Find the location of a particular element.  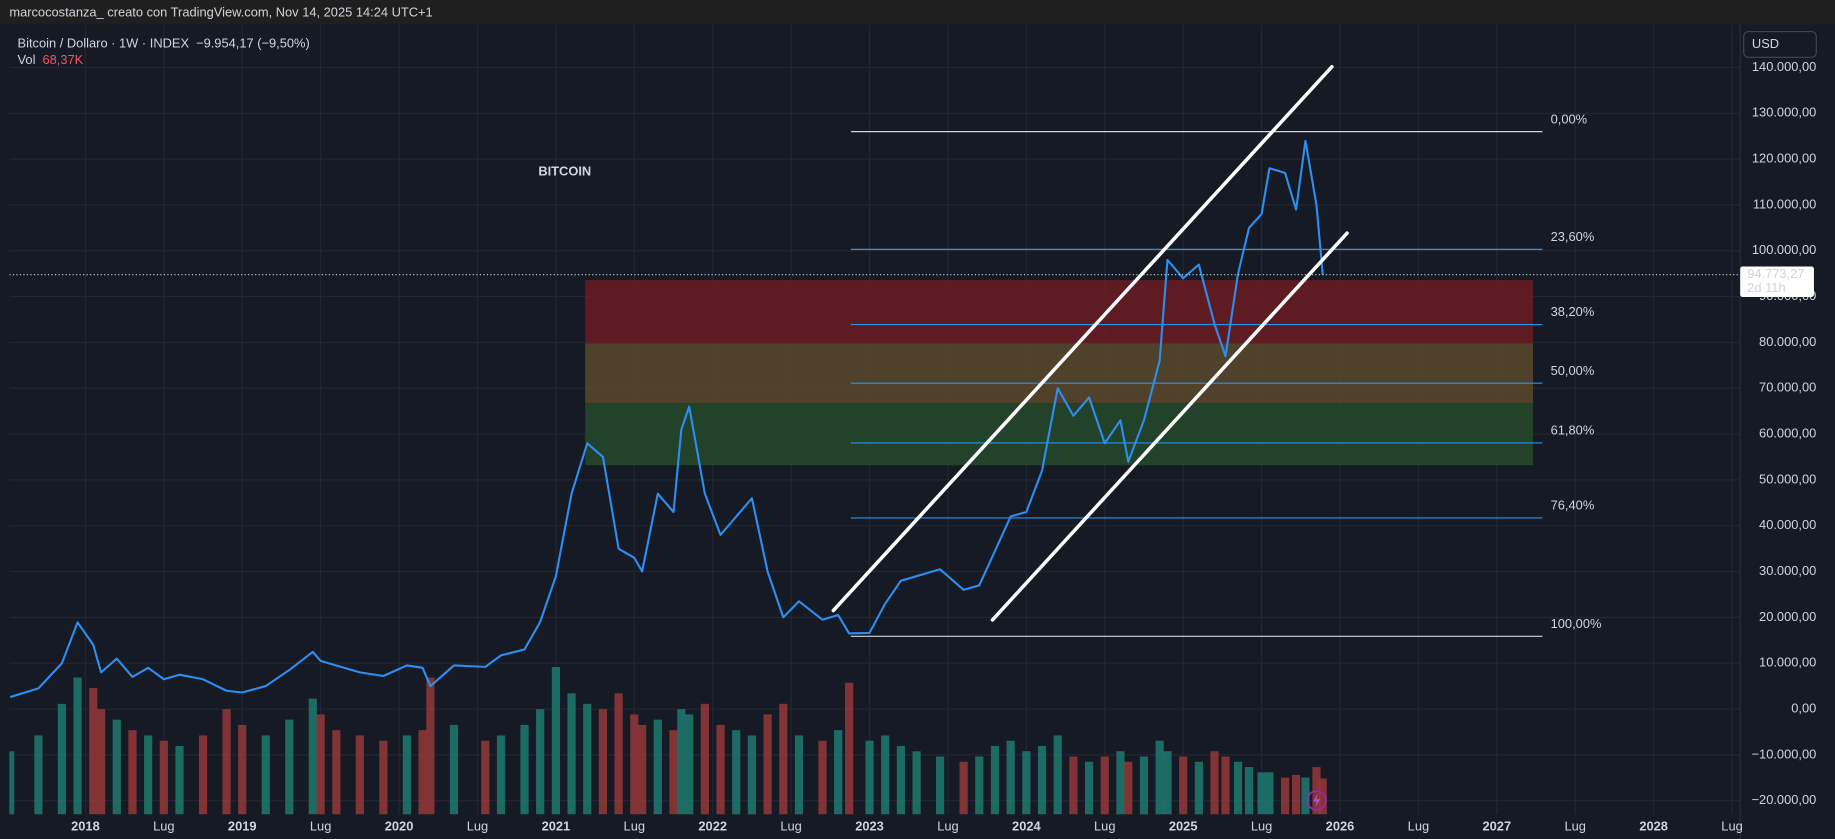

currency-button is located at coordinates (1780, 44).